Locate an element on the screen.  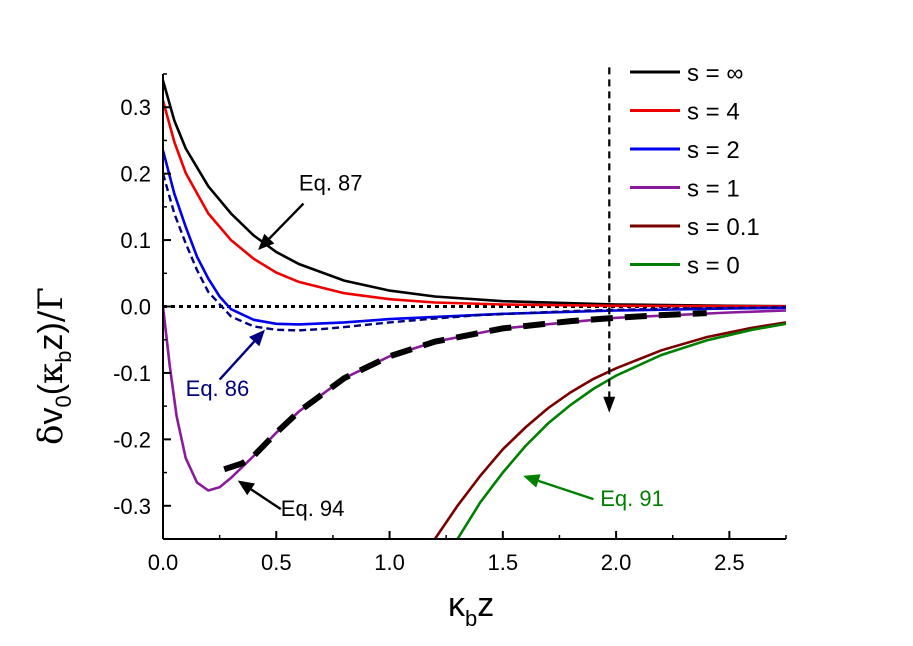
annotation-3: Eq. 91 is located at coordinates (593, 492).